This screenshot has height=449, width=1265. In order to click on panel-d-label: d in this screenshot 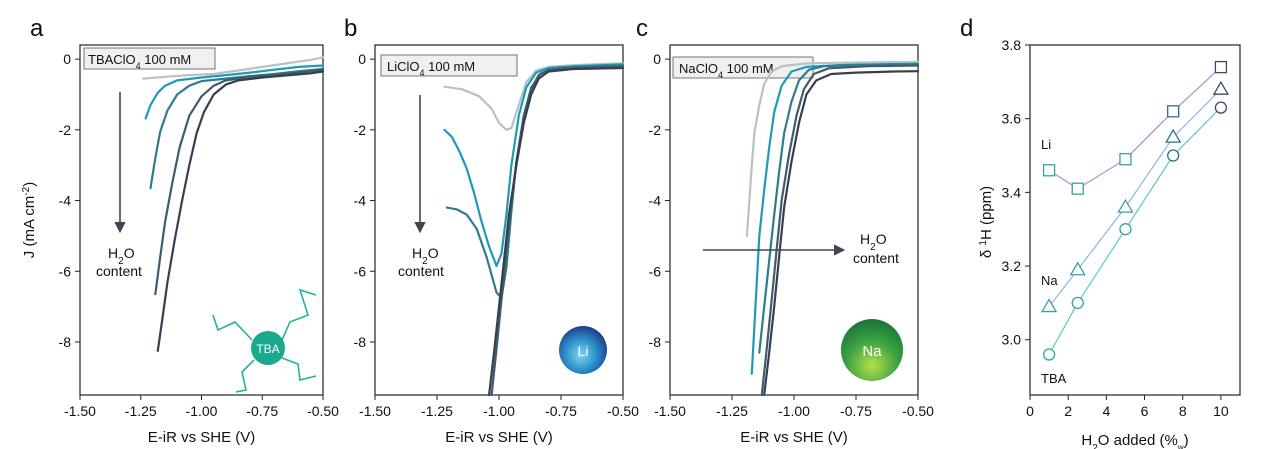, I will do `click(966, 28)`.